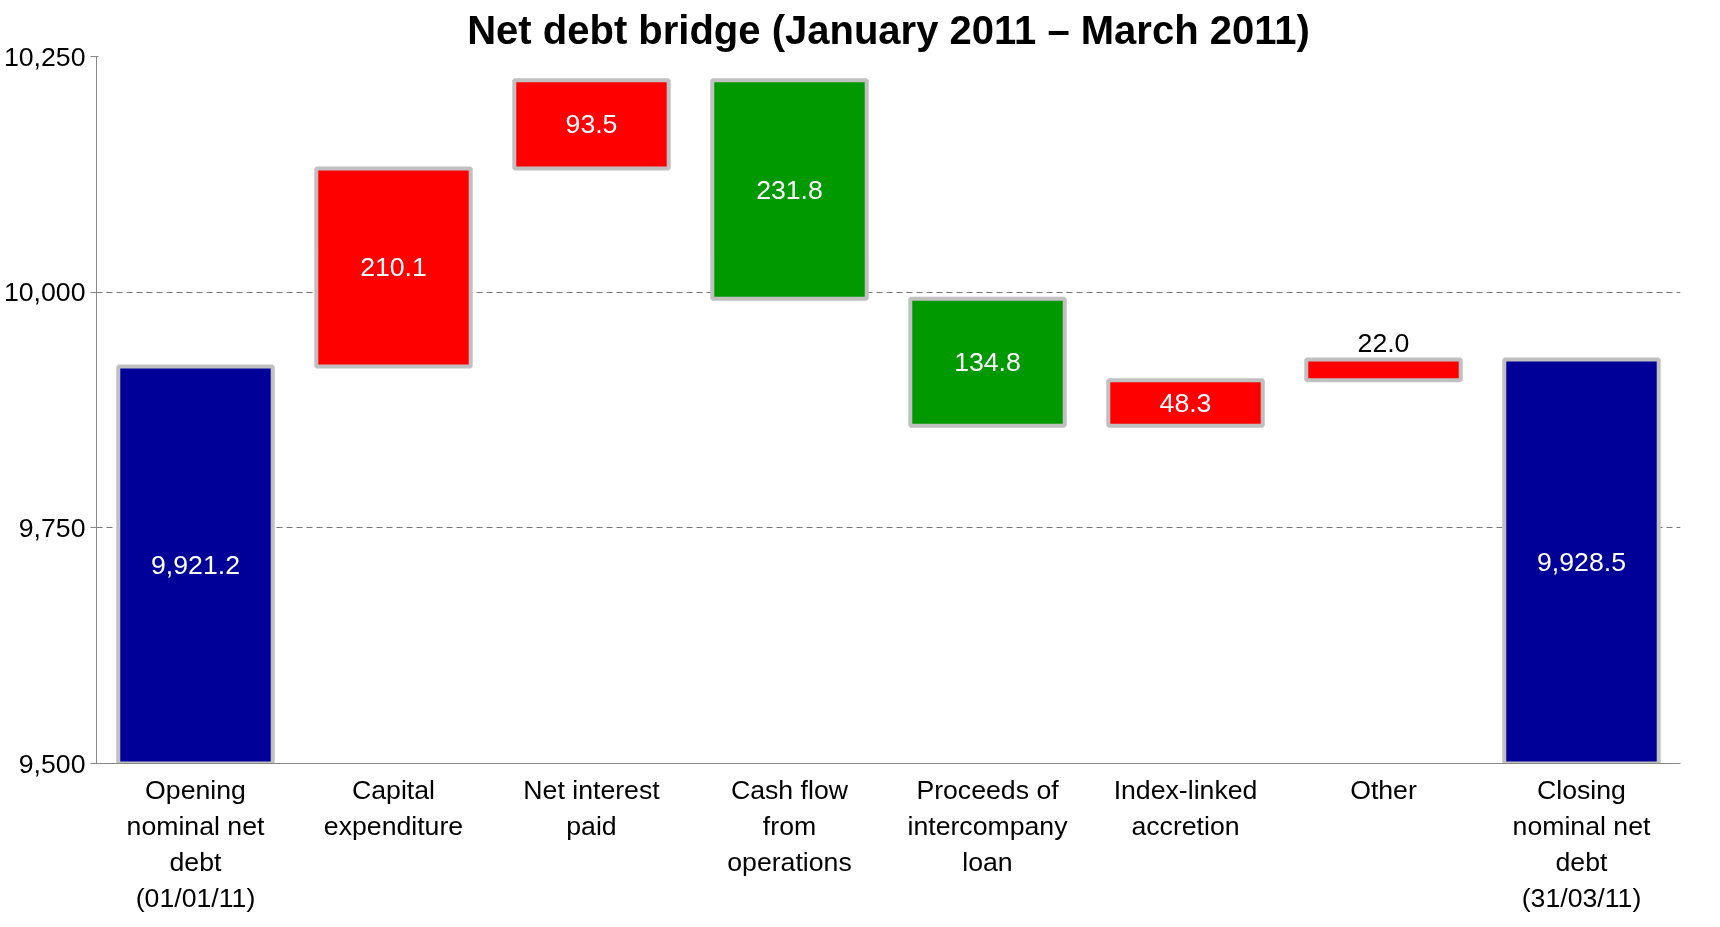 The image size is (1720, 927). I want to click on x-tick-label: Opening nominal net debt (01/01/11), so click(195, 843).